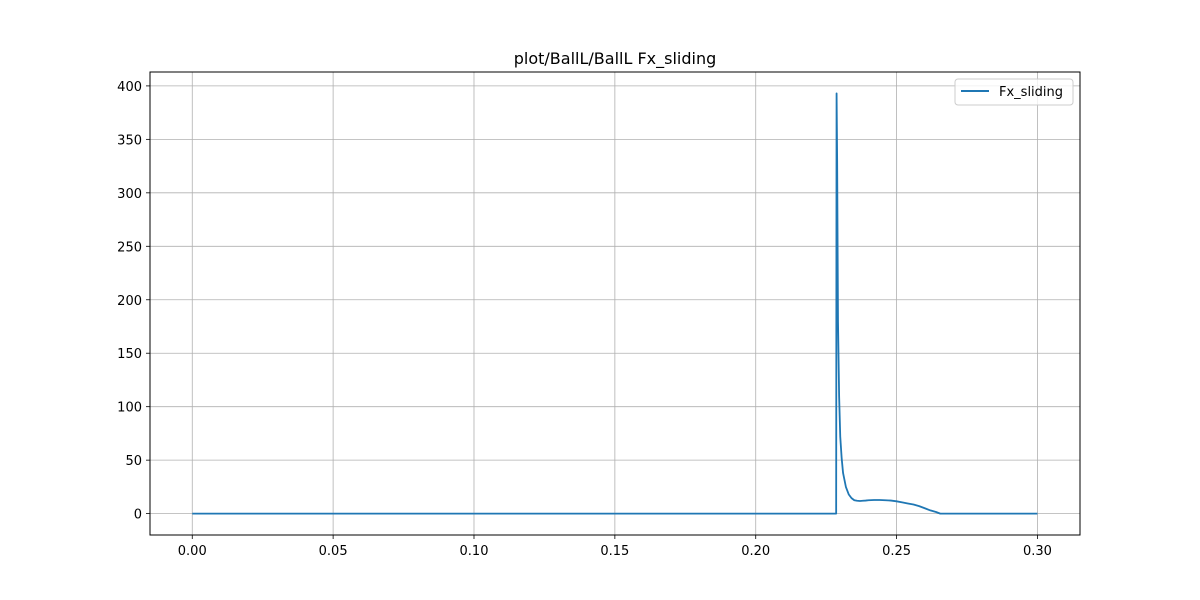 The image size is (1200, 600). I want to click on x-tick-label: 0.30, so click(1037, 551).